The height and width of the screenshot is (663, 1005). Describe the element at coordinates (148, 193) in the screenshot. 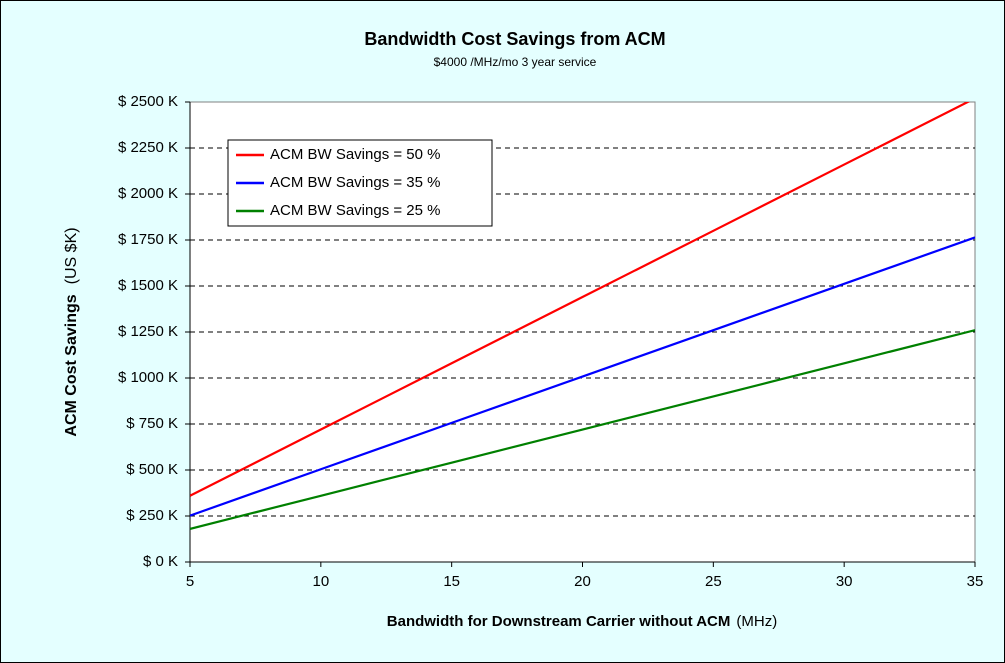

I see `y-tick-label: $ 2000 K` at that location.